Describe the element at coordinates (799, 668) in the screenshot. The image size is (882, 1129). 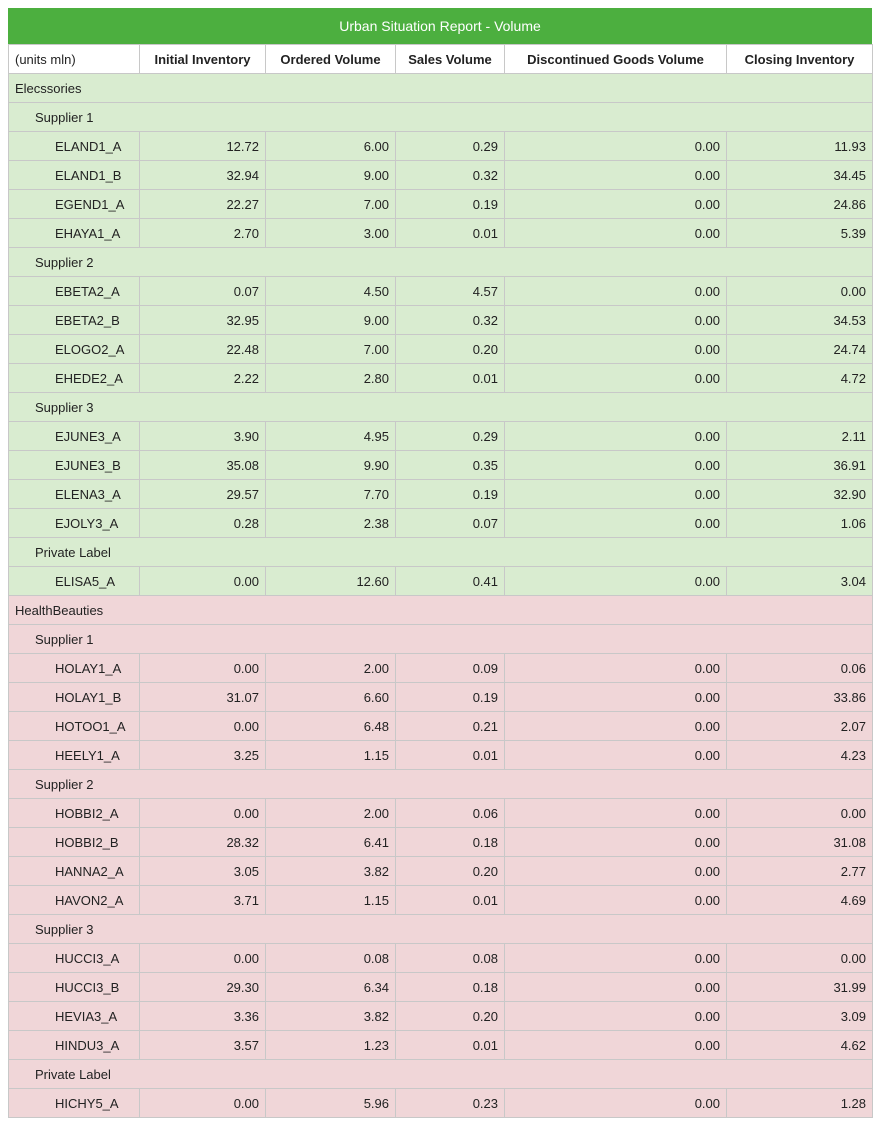
I see `closing-inventory-cell: 0.06` at that location.